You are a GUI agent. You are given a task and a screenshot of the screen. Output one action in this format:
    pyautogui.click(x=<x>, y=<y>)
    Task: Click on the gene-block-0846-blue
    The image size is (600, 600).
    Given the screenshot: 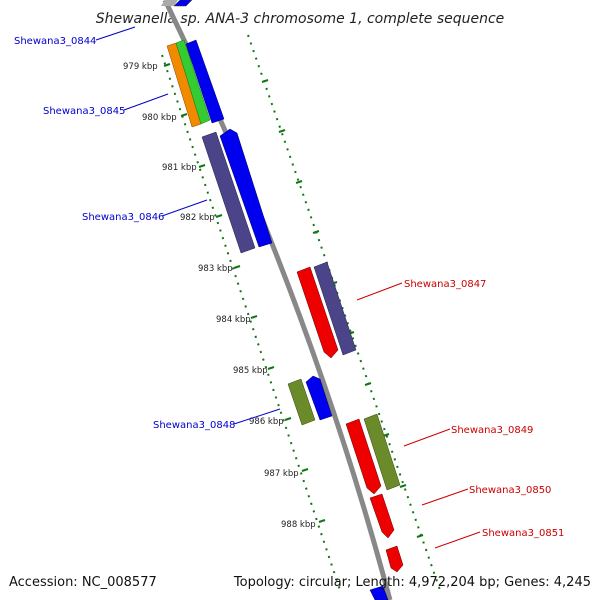 What is the action you would take?
    pyautogui.click(x=246, y=188)
    